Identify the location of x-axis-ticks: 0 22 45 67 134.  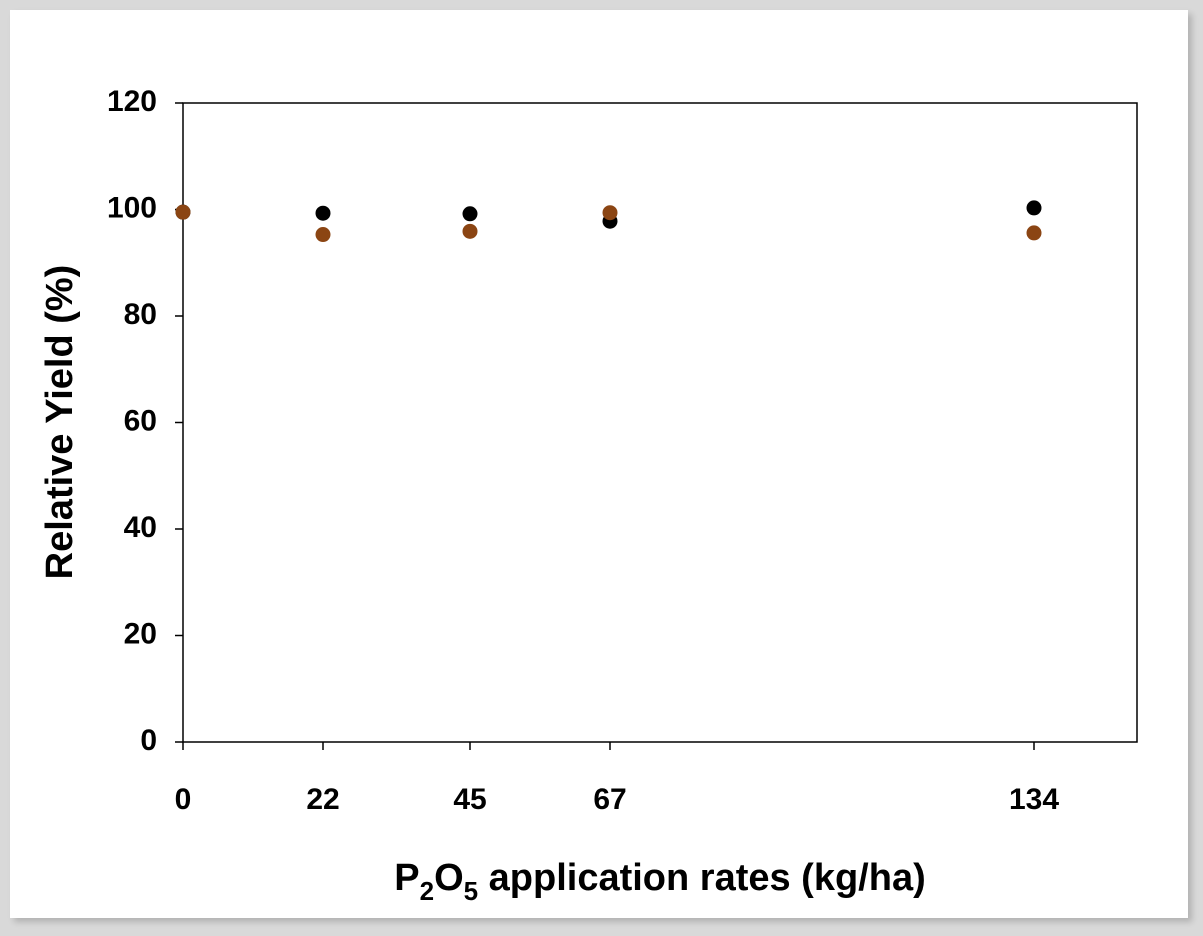
(617, 779).